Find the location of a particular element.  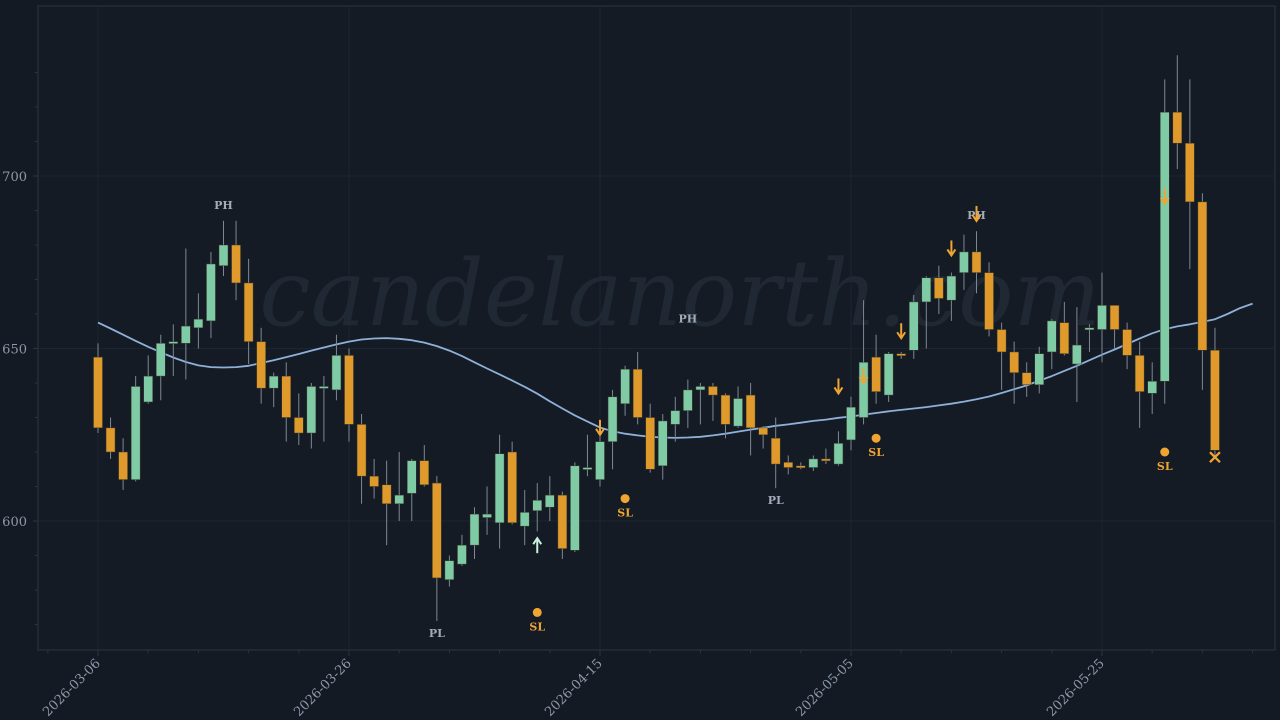

y-tick-label: 600 is located at coordinates (14, 522).